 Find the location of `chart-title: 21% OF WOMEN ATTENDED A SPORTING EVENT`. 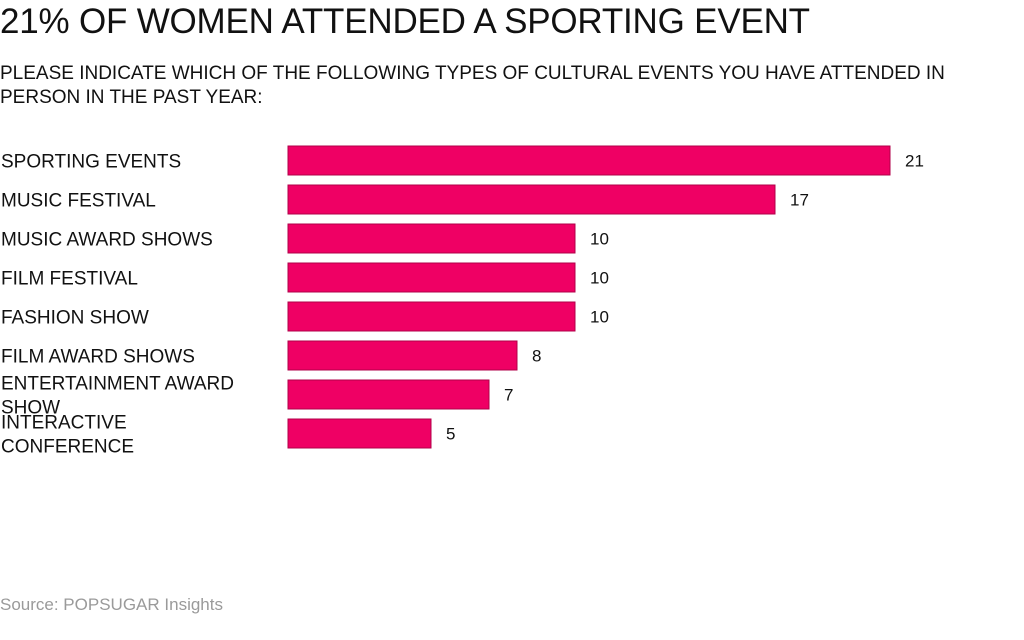

chart-title: 21% OF WOMEN ATTENDED A SPORTING EVENT is located at coordinates (405, 21).